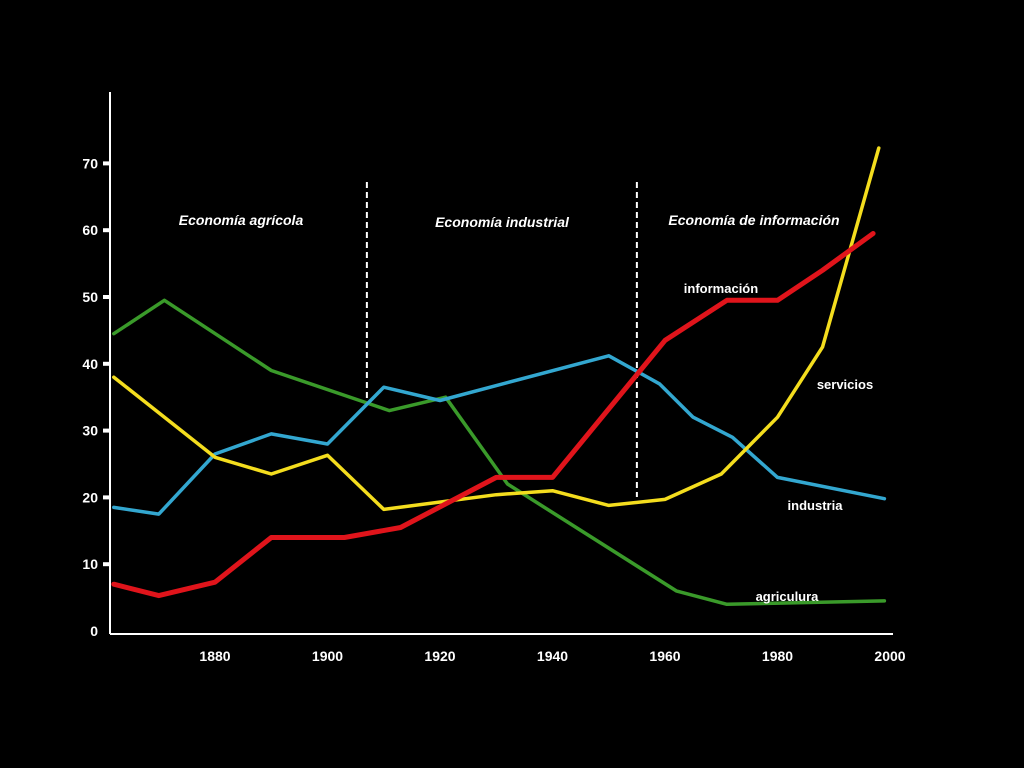 Image resolution: width=1024 pixels, height=768 pixels. Describe the element at coordinates (664, 656) in the screenshot. I see `x-tick-label-1960: 1960` at that location.